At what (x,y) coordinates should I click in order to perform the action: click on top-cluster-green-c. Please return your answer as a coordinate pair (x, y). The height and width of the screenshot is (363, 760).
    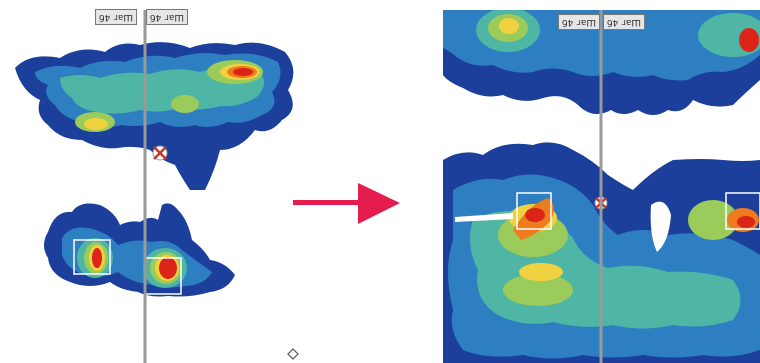
    Looking at the image, I should click on (185, 104).